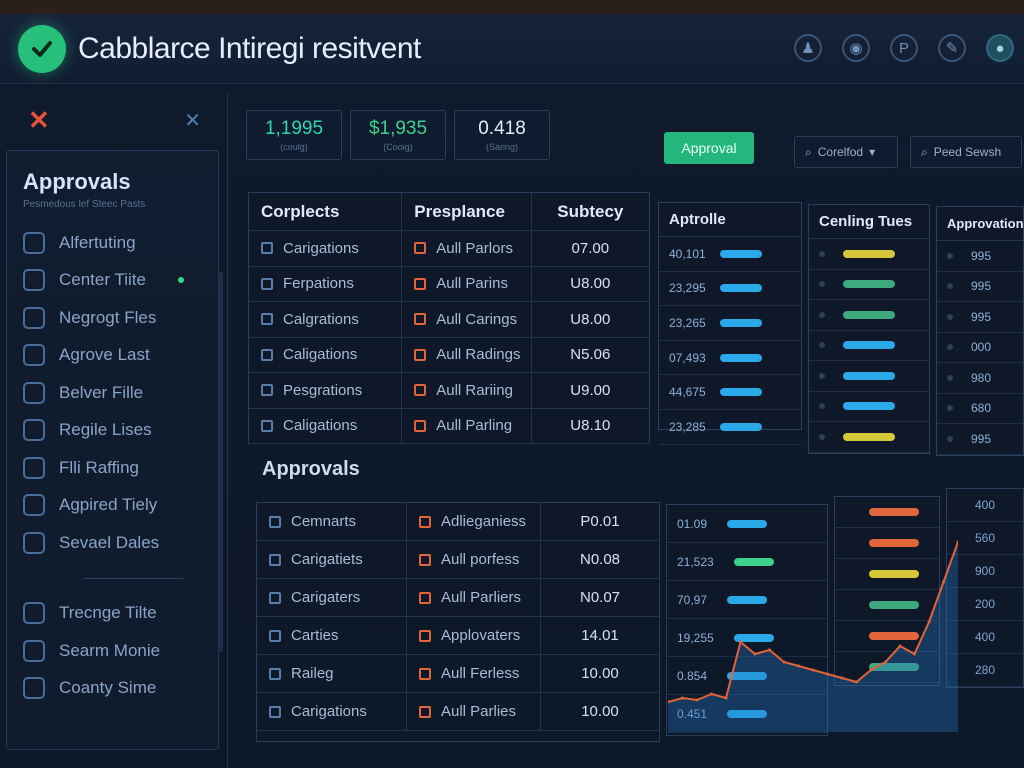 This screenshot has width=1024, height=768. Describe the element at coordinates (120, 614) in the screenshot. I see `sidebar-item: Trecnge Tilte` at that location.